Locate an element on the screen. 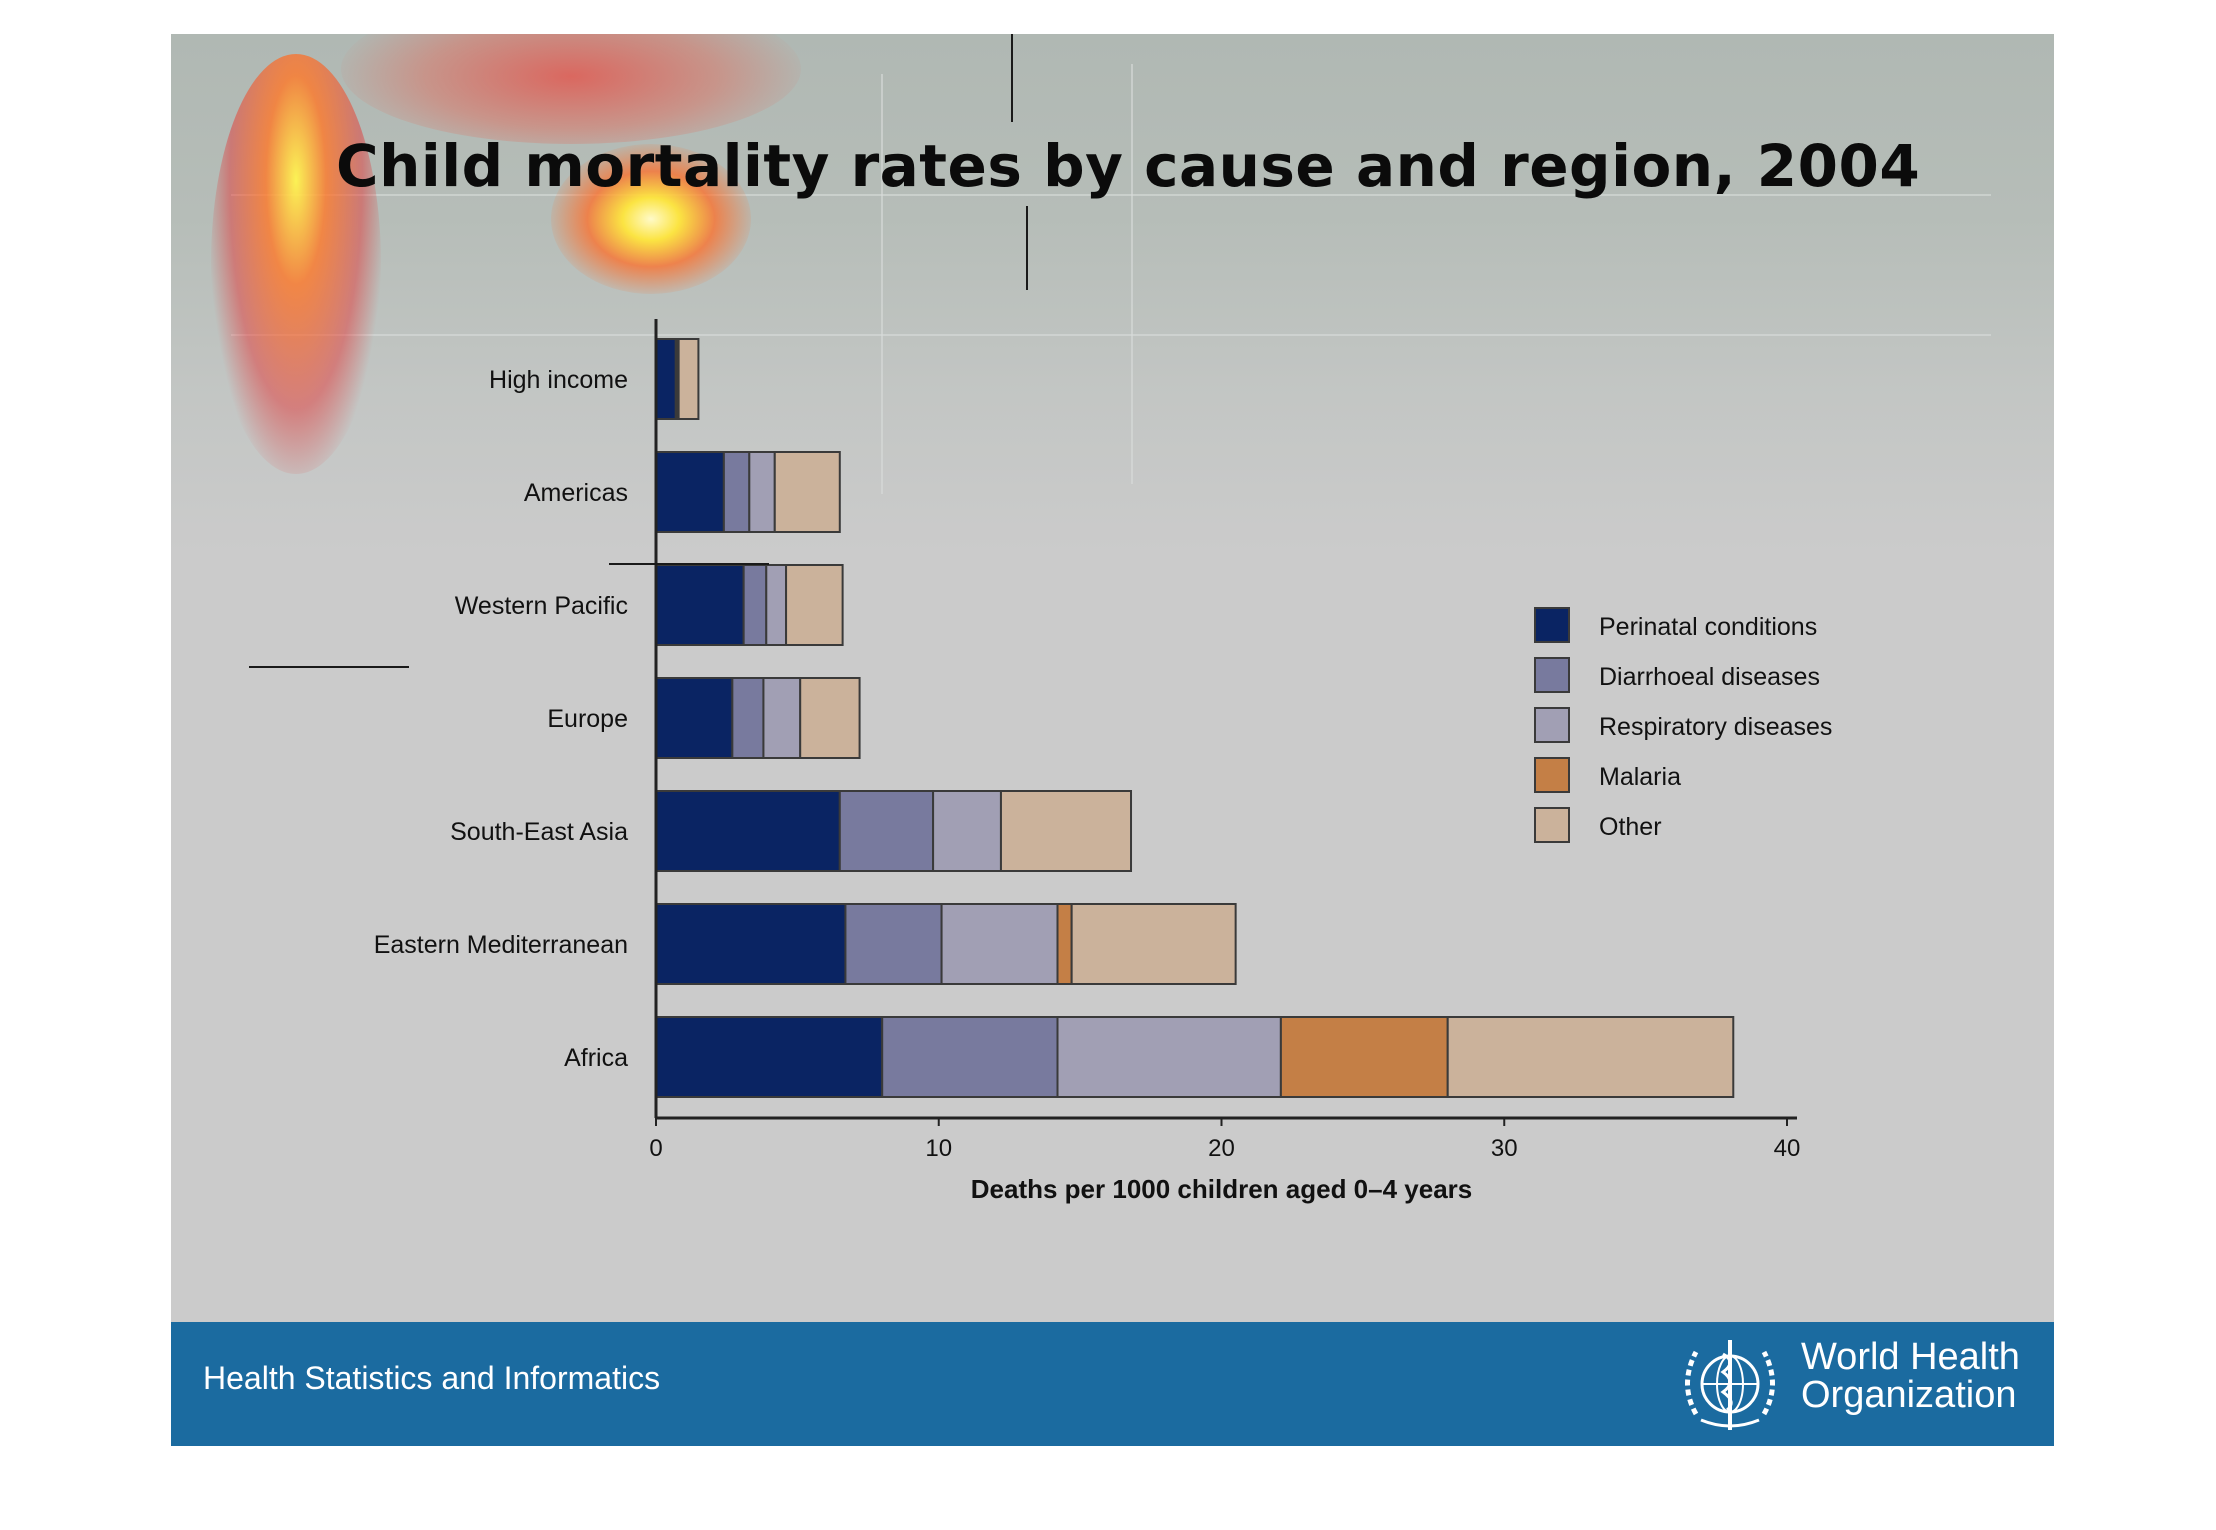 This screenshot has height=1530, width=2216. bar-segment-americas-perinatal-conditions is located at coordinates (690, 492).